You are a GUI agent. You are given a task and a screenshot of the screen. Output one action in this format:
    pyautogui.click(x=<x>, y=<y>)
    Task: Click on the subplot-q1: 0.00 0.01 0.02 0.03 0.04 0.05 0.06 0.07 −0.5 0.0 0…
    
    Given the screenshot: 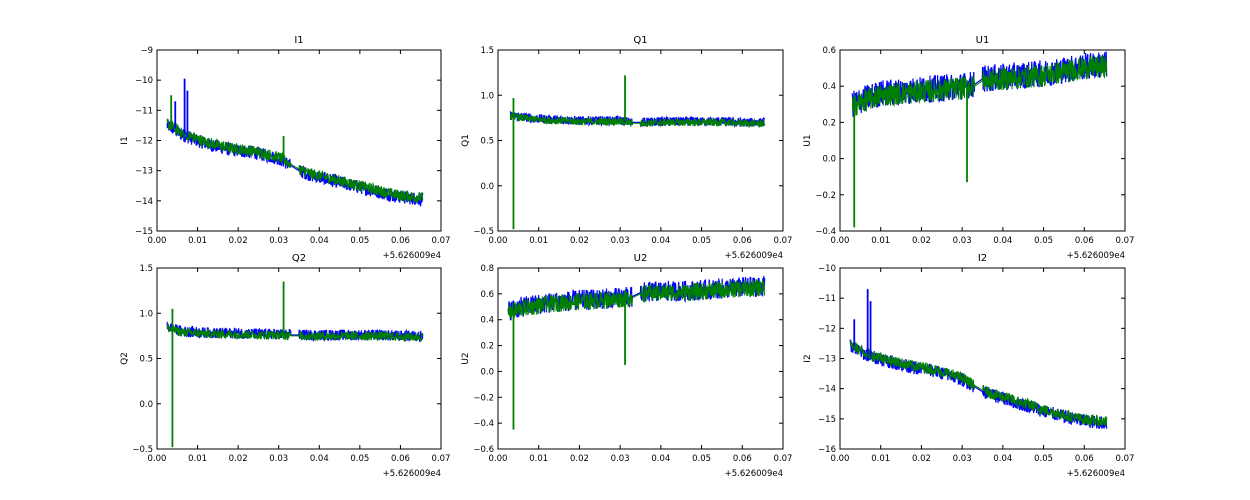 What is the action you would take?
    pyautogui.click(x=626, y=148)
    